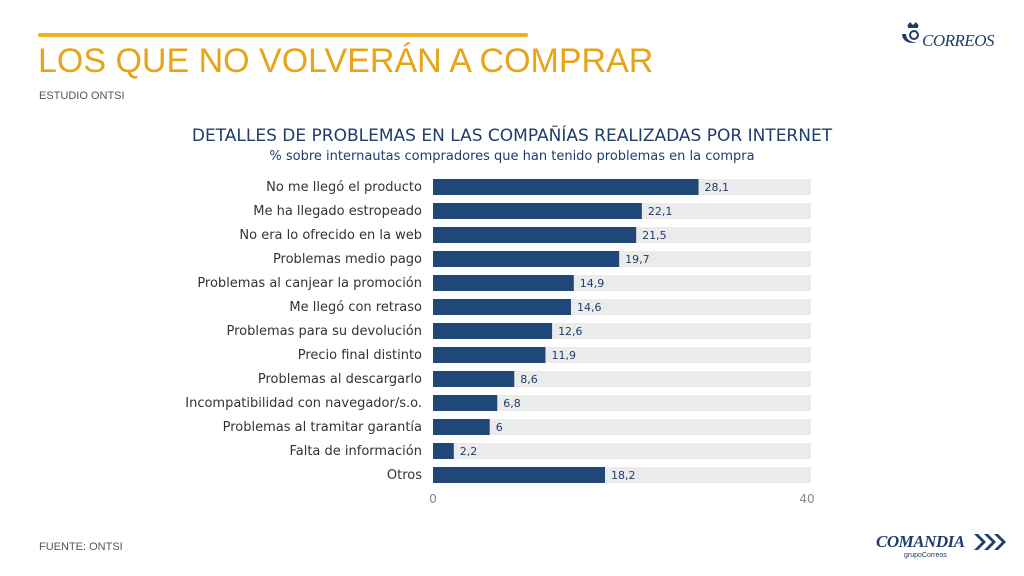 Image resolution: width=1024 pixels, height=576 pixels. What do you see at coordinates (806, 499) in the screenshot?
I see `x-tick-label: 40` at bounding box center [806, 499].